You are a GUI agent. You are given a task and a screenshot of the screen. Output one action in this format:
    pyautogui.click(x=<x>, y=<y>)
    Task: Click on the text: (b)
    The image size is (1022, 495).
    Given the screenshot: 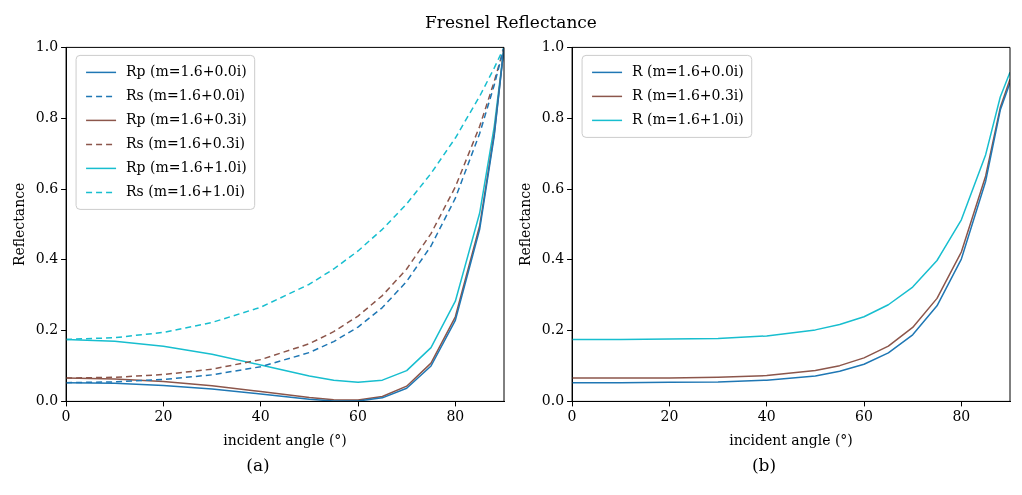 What is the action you would take?
    pyautogui.click(x=764, y=465)
    